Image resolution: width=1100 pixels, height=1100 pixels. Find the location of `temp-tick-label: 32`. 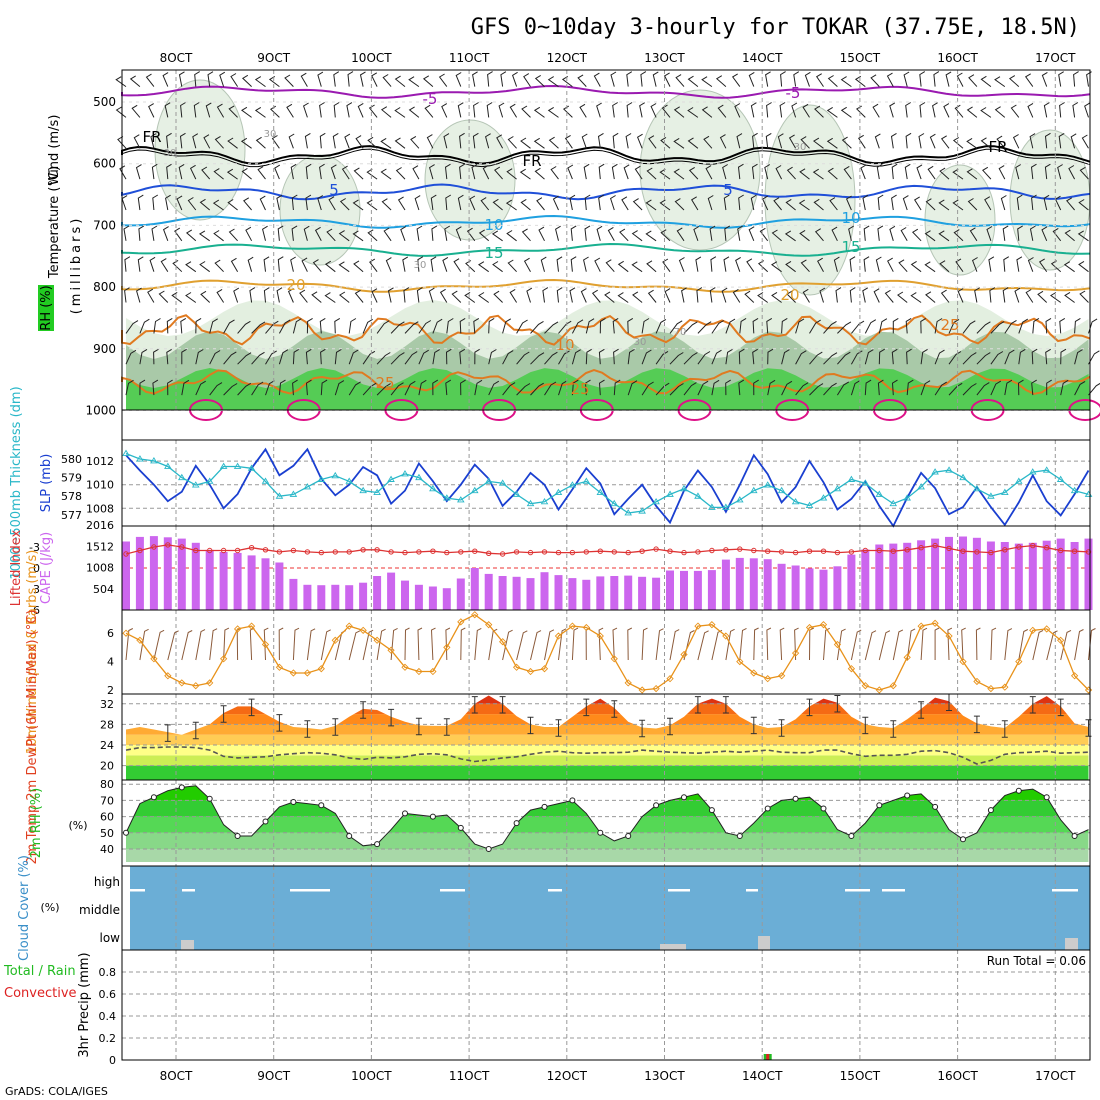

temp-tick-label: 32 is located at coordinates (107, 704).